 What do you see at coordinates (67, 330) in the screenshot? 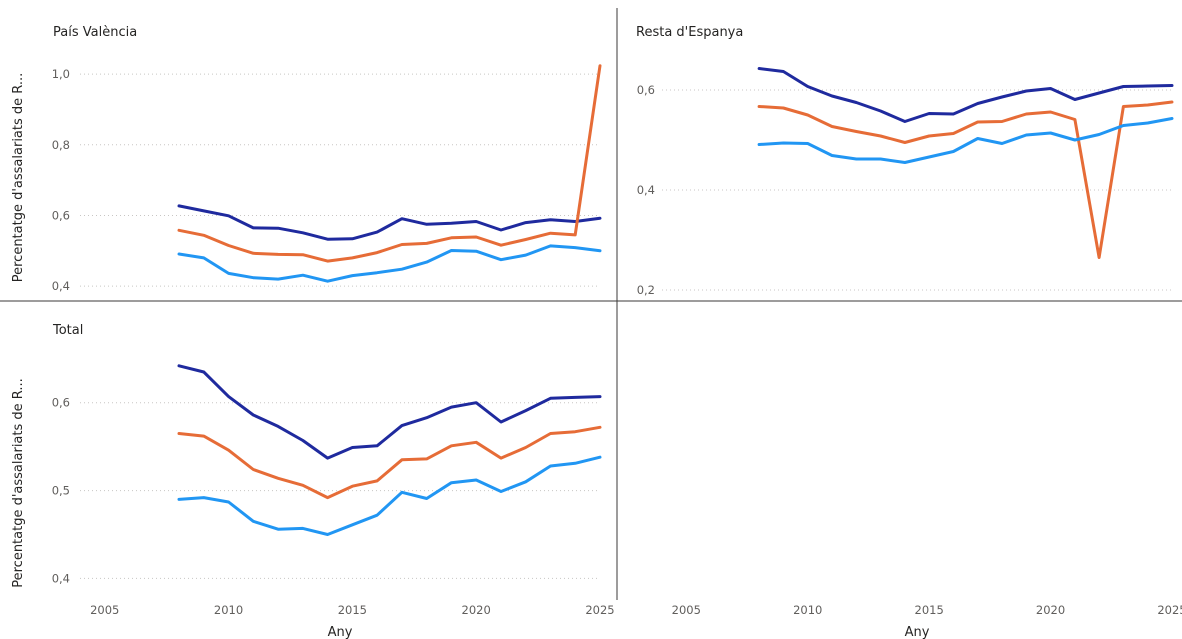
I see `panel-title: Total` at bounding box center [67, 330].